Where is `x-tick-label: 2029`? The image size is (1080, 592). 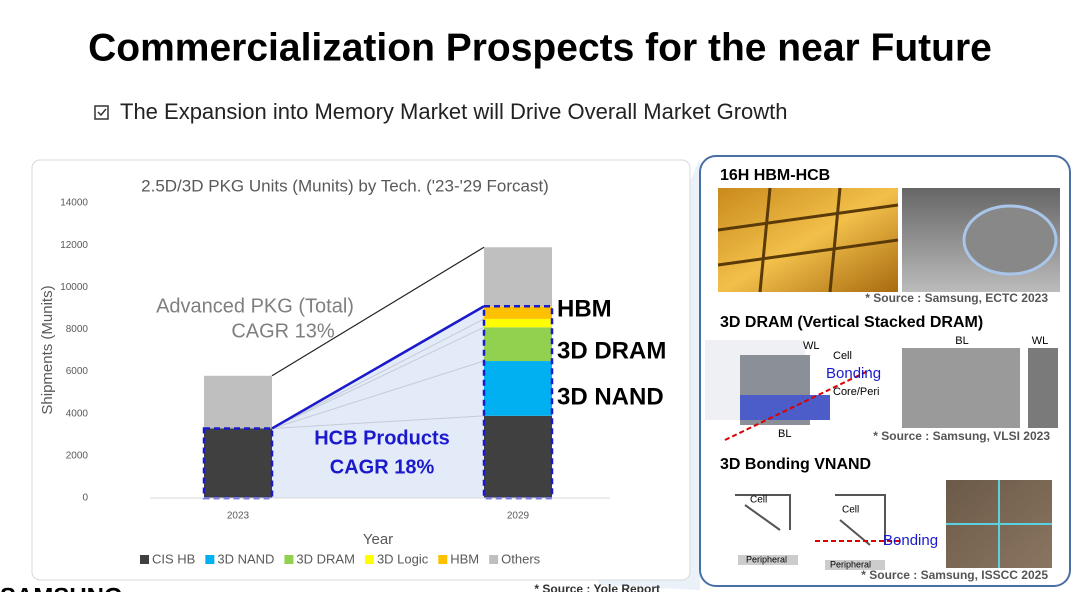
x-tick-label: 2029 is located at coordinates (518, 516).